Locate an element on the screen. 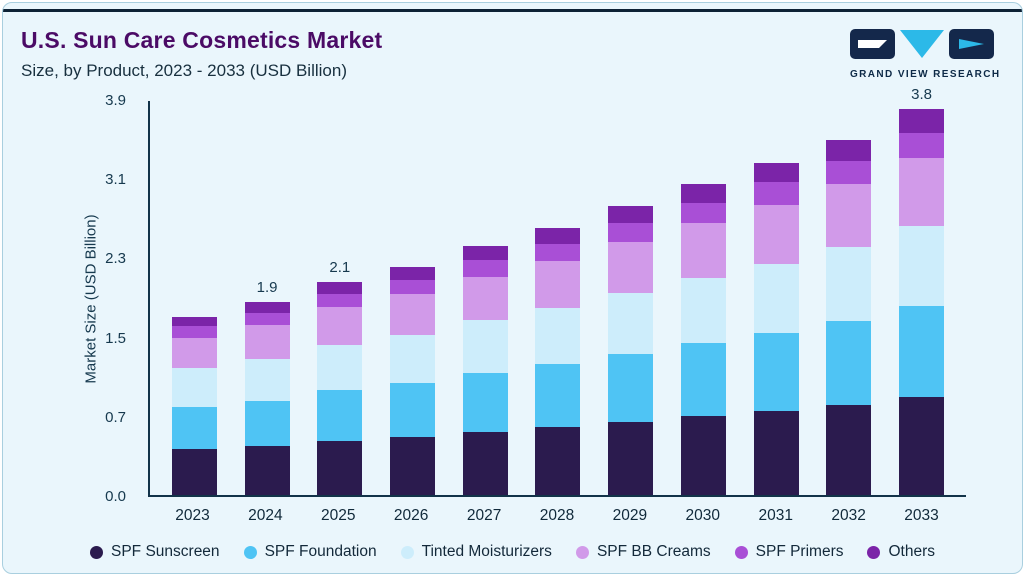  x-tick-label: 2032 is located at coordinates (848, 515).